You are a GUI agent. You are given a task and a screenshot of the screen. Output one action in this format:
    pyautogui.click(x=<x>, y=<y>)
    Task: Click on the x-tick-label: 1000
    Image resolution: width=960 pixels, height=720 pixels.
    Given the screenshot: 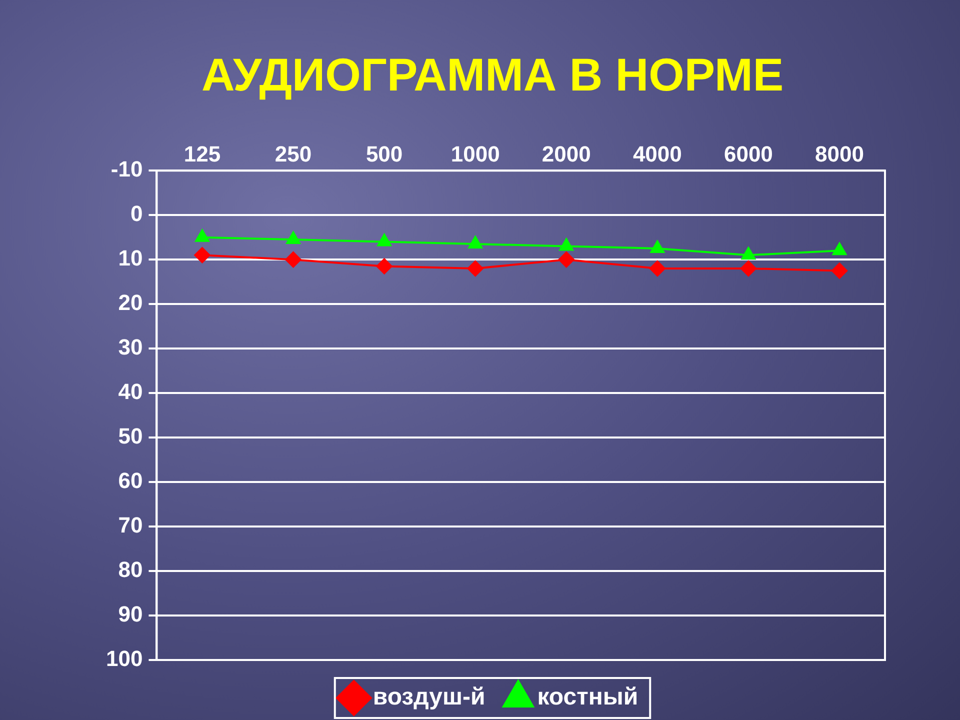 What is the action you would take?
    pyautogui.click(x=475, y=153)
    